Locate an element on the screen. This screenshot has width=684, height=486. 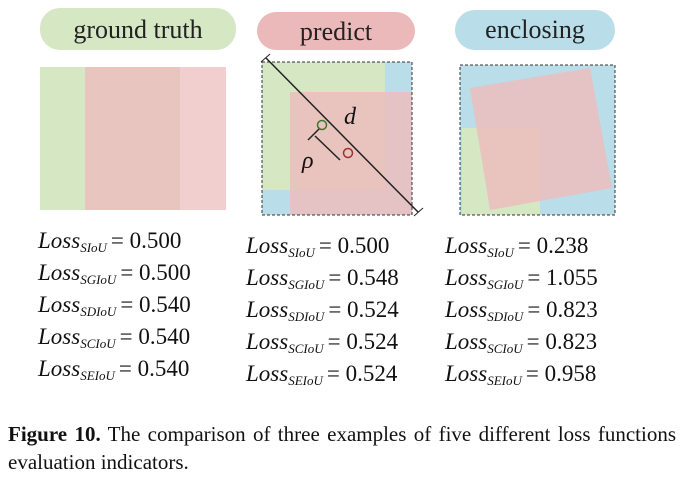
caption-label: Figure 10. is located at coordinates (54, 434).